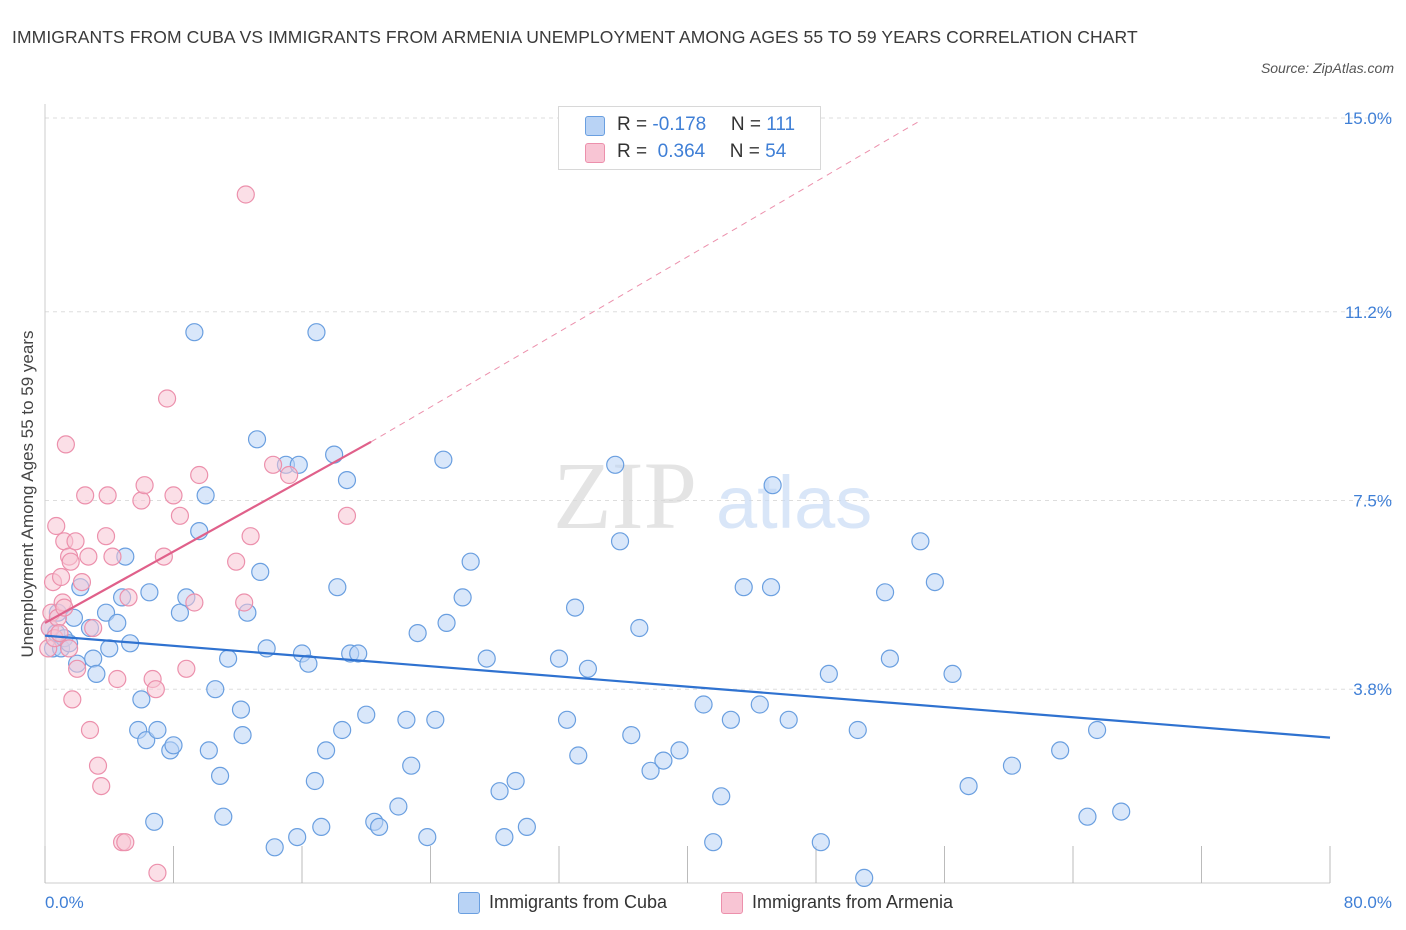 This screenshot has width=1406, height=930. Describe the element at coordinates (687, 686) in the screenshot. I see `cuba-trend-line` at that location.